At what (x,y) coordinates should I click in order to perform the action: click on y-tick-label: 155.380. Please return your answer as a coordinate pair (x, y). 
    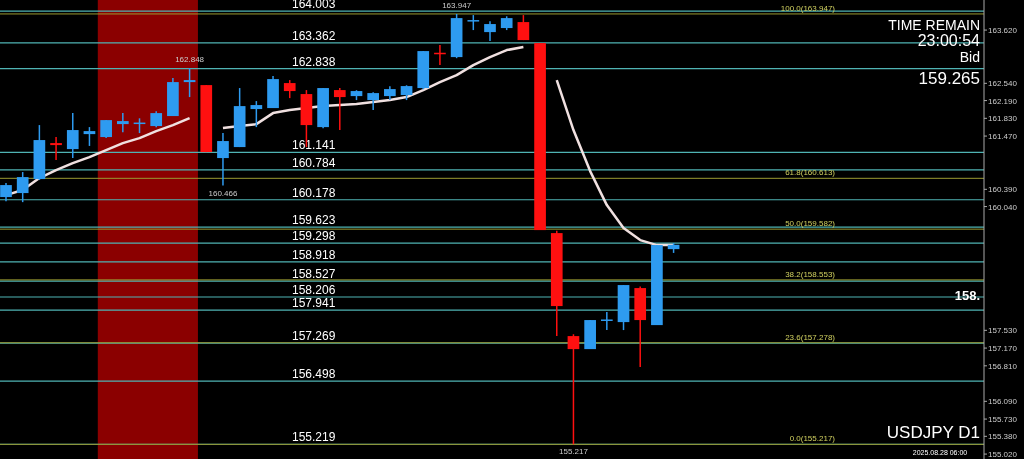
    Looking at the image, I should click on (1003, 437).